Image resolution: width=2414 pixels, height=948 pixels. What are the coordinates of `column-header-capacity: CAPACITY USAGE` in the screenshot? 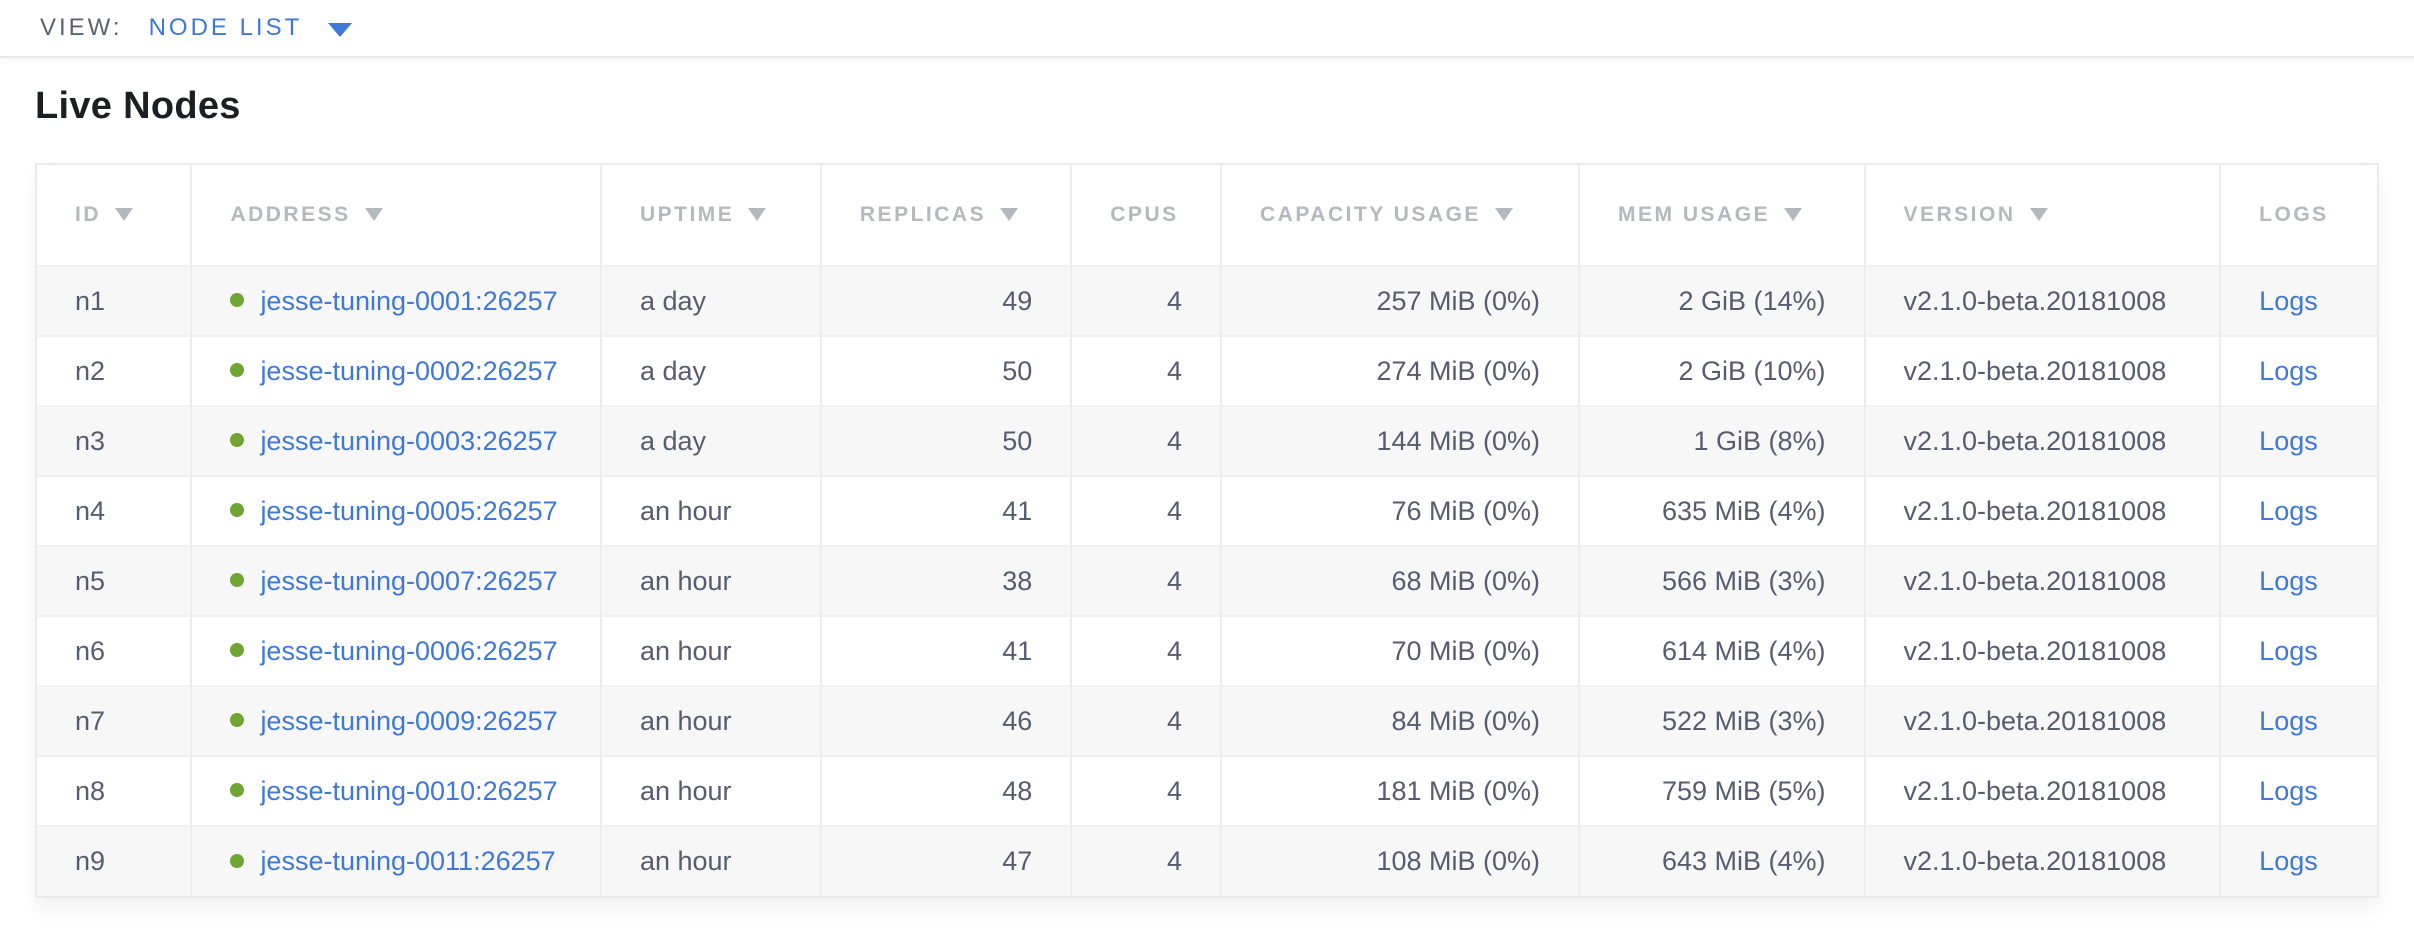 It's located at (1401, 215).